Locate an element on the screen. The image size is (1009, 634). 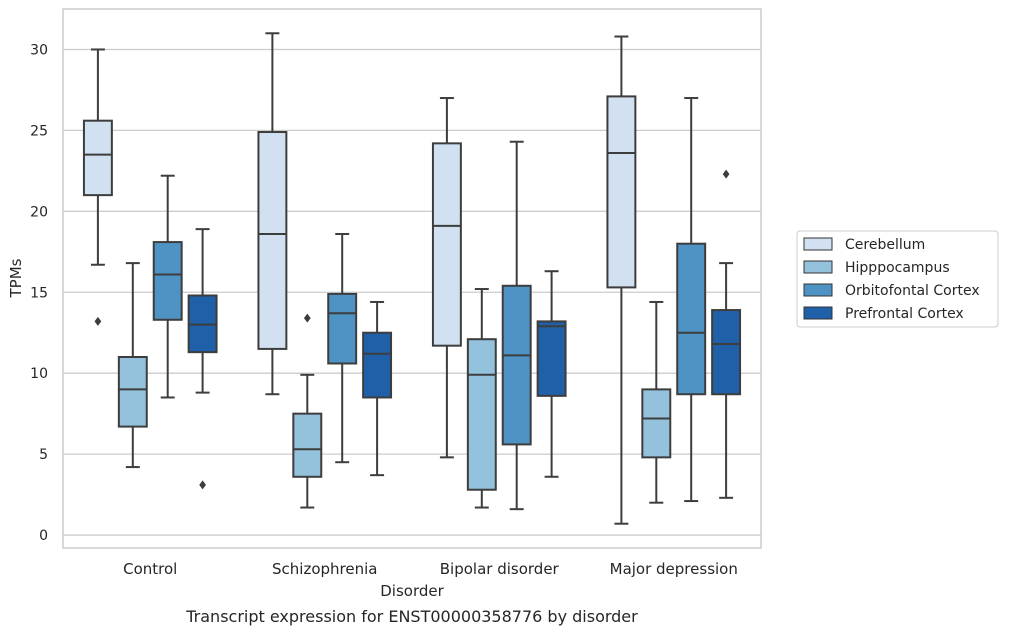
y-tick-label: 10 is located at coordinates (39, 374).